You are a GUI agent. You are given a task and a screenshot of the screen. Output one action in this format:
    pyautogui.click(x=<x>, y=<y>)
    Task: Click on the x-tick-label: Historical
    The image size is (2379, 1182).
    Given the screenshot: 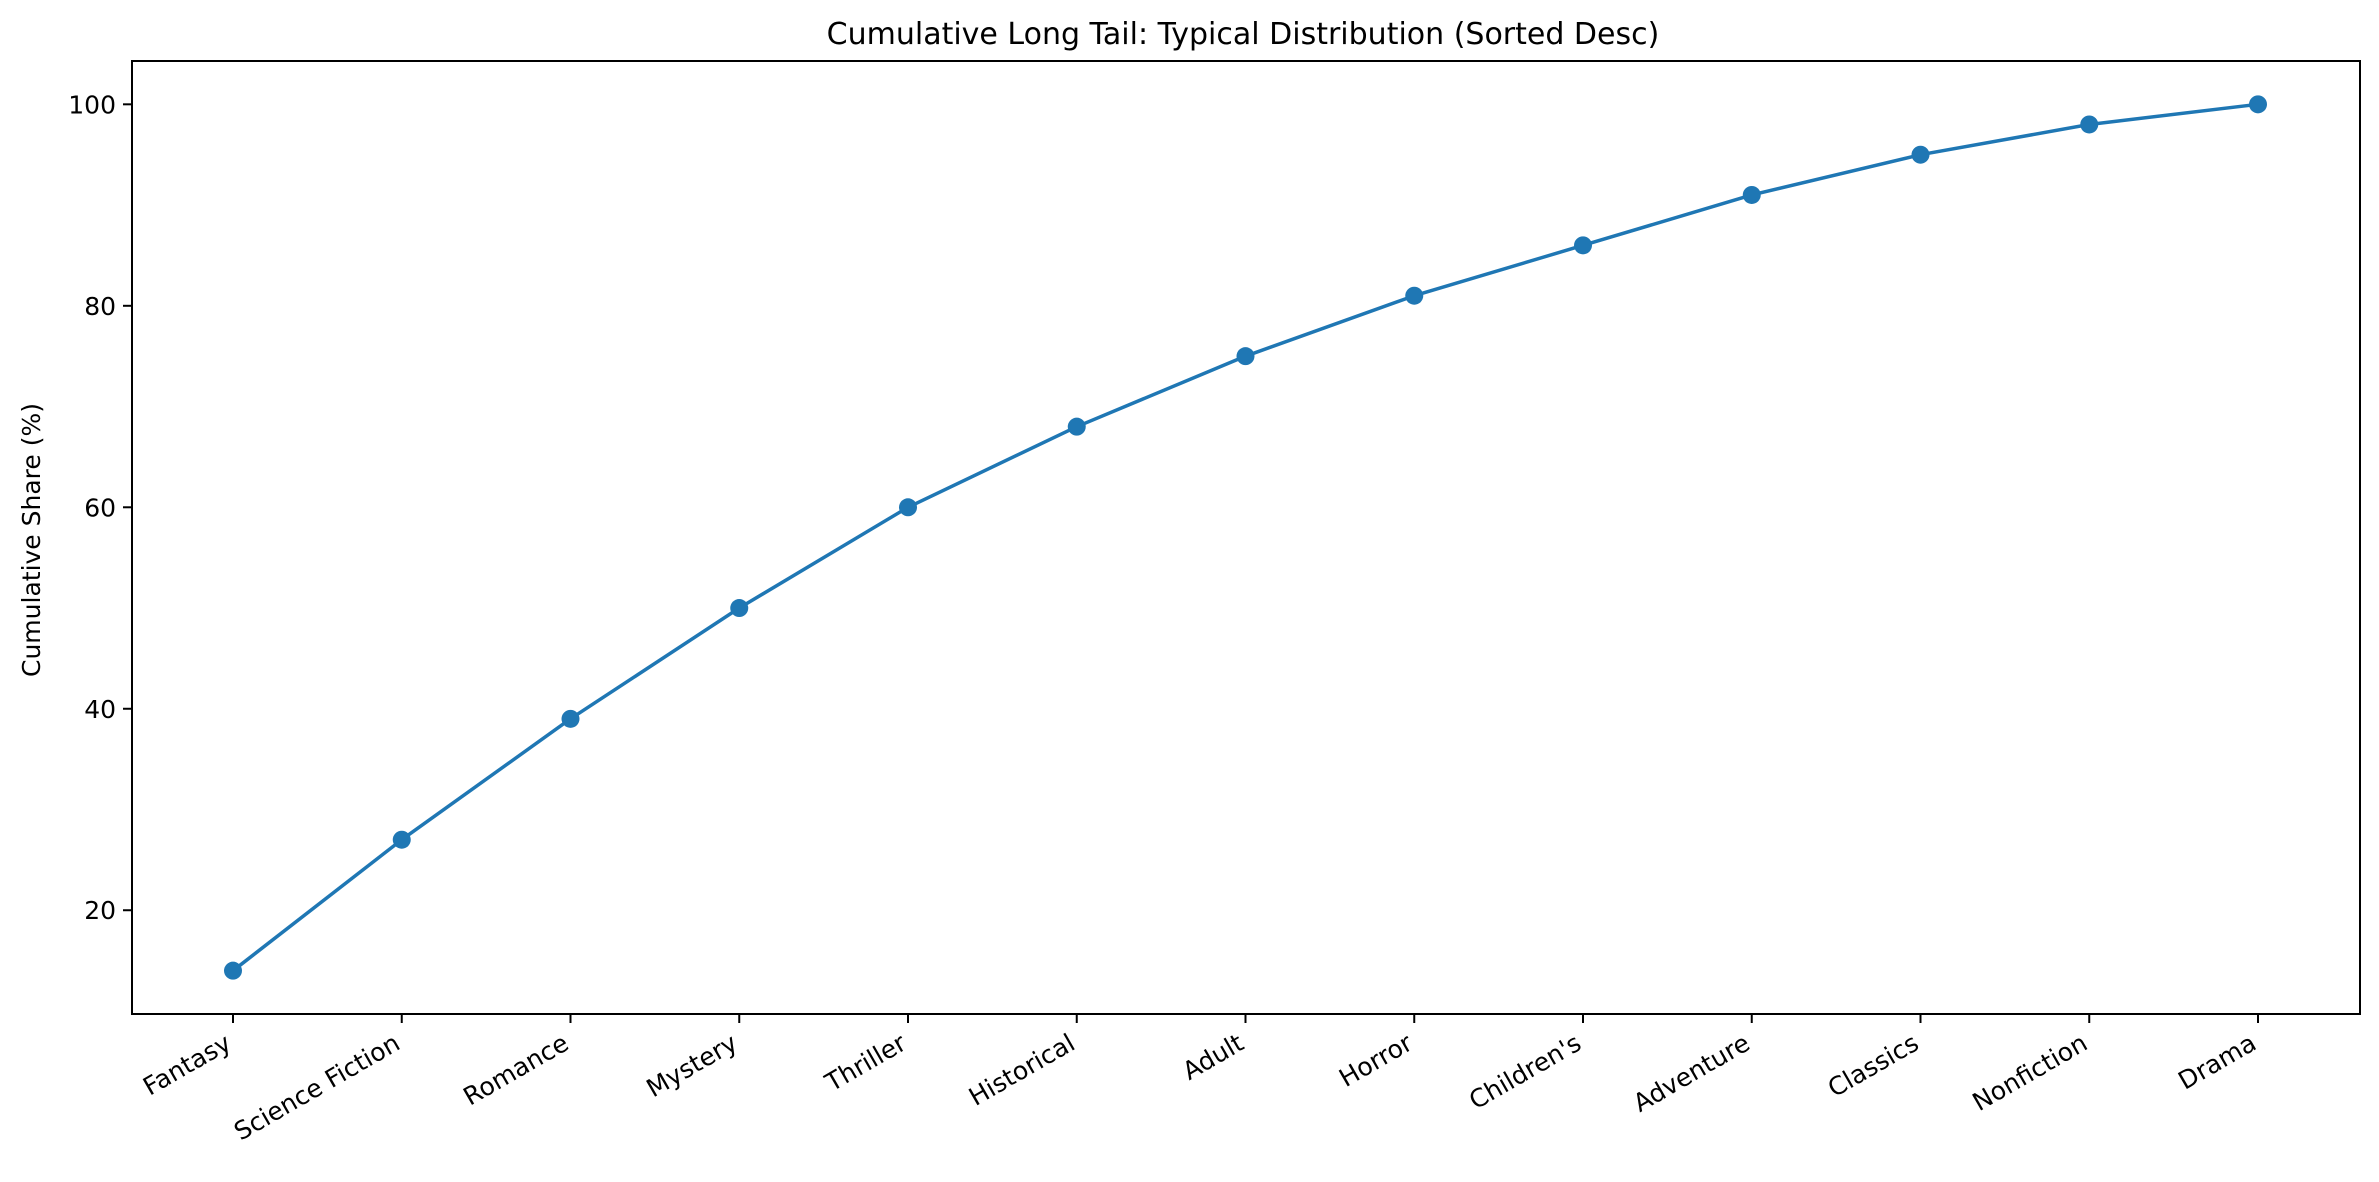 What is the action you would take?
    pyautogui.click(x=1022, y=1070)
    